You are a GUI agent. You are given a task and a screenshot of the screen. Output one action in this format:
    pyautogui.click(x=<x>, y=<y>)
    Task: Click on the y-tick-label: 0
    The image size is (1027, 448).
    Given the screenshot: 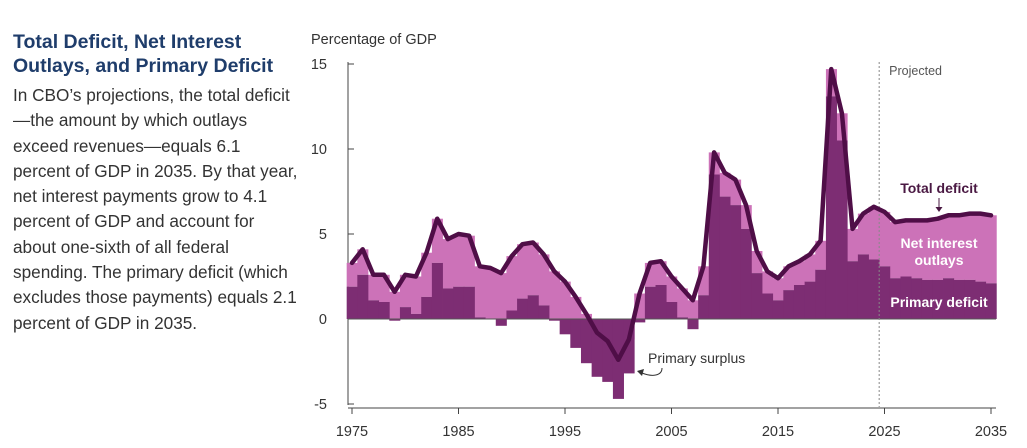 What is the action you would take?
    pyautogui.click(x=323, y=320)
    